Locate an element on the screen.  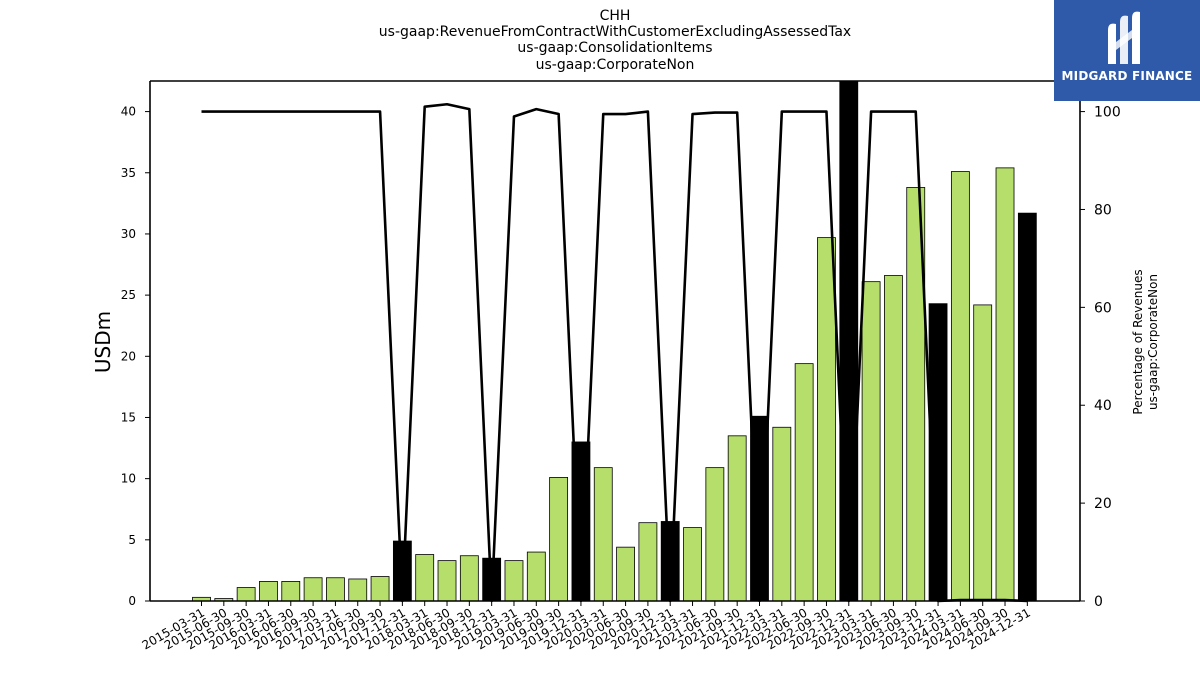
midgard-logo-icon is located at coordinates (1124, 38).